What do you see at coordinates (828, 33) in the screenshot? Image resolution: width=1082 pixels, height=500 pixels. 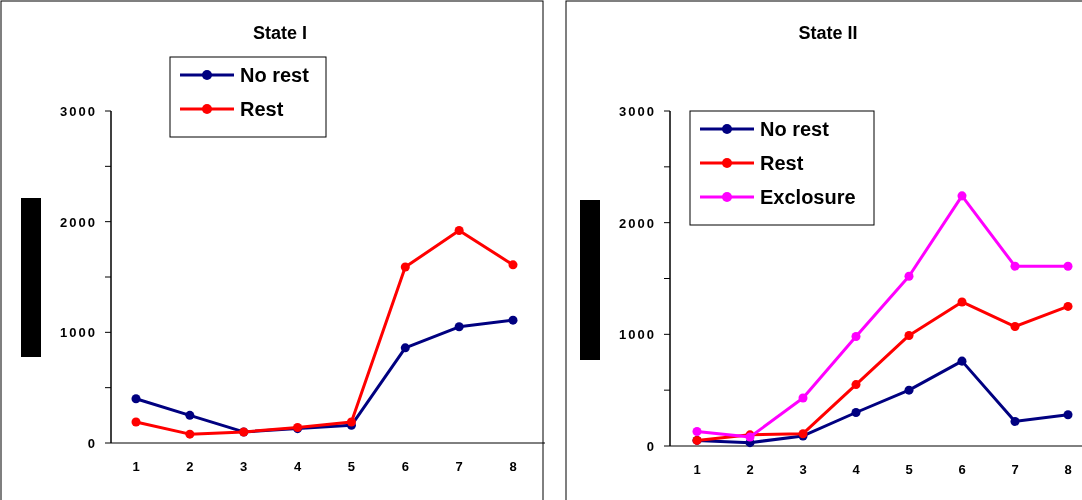 I see `chart-title: State II` at bounding box center [828, 33].